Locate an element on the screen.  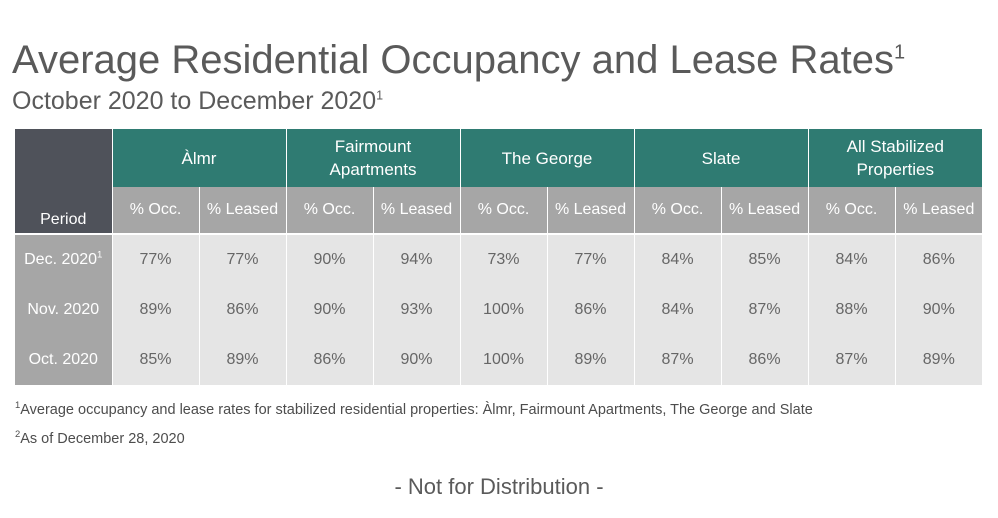
footnote-marker: 1 is located at coordinates (18, 405).